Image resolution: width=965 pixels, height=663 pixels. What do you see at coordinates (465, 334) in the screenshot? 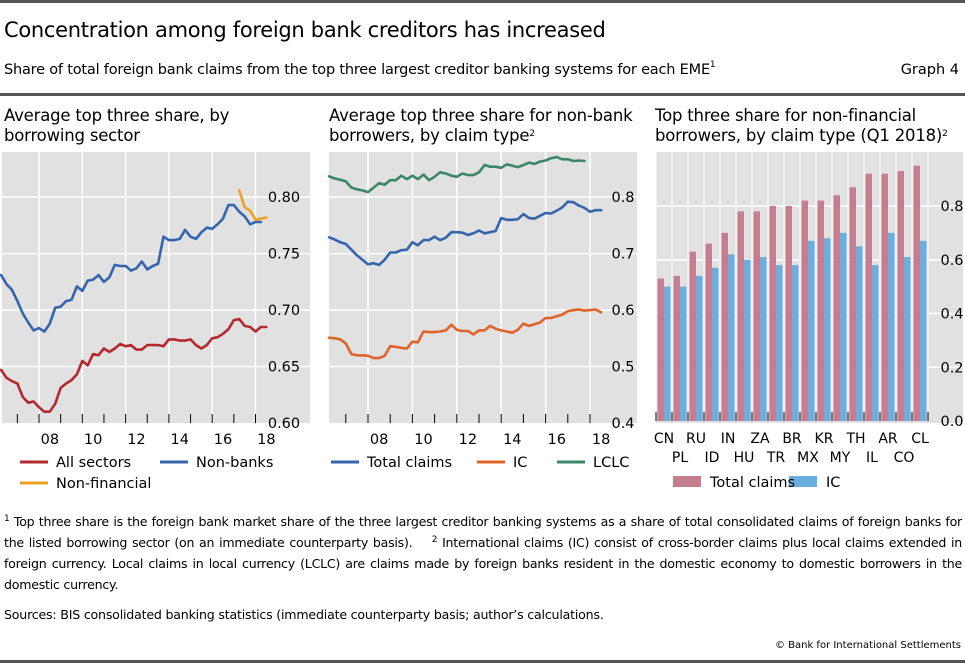
I see `series-line-ic` at bounding box center [465, 334].